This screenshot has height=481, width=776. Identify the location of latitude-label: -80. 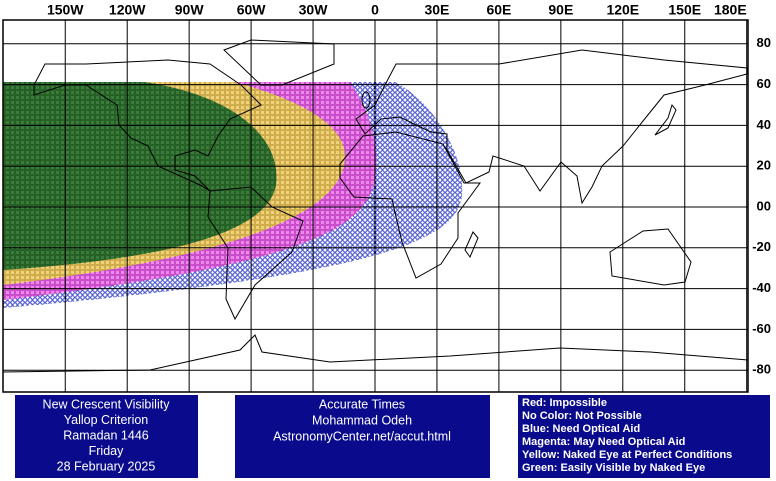
(761, 369).